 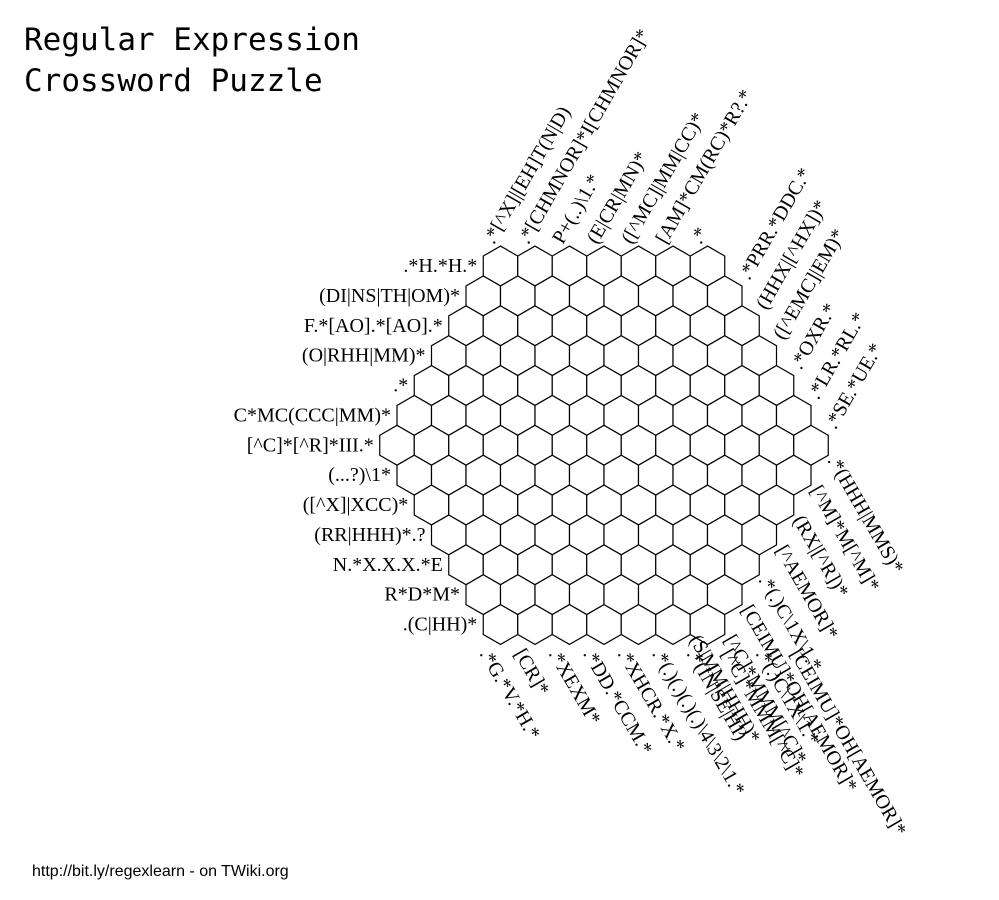 I want to click on clue-left: (...?)\1*, so click(x=359, y=475).